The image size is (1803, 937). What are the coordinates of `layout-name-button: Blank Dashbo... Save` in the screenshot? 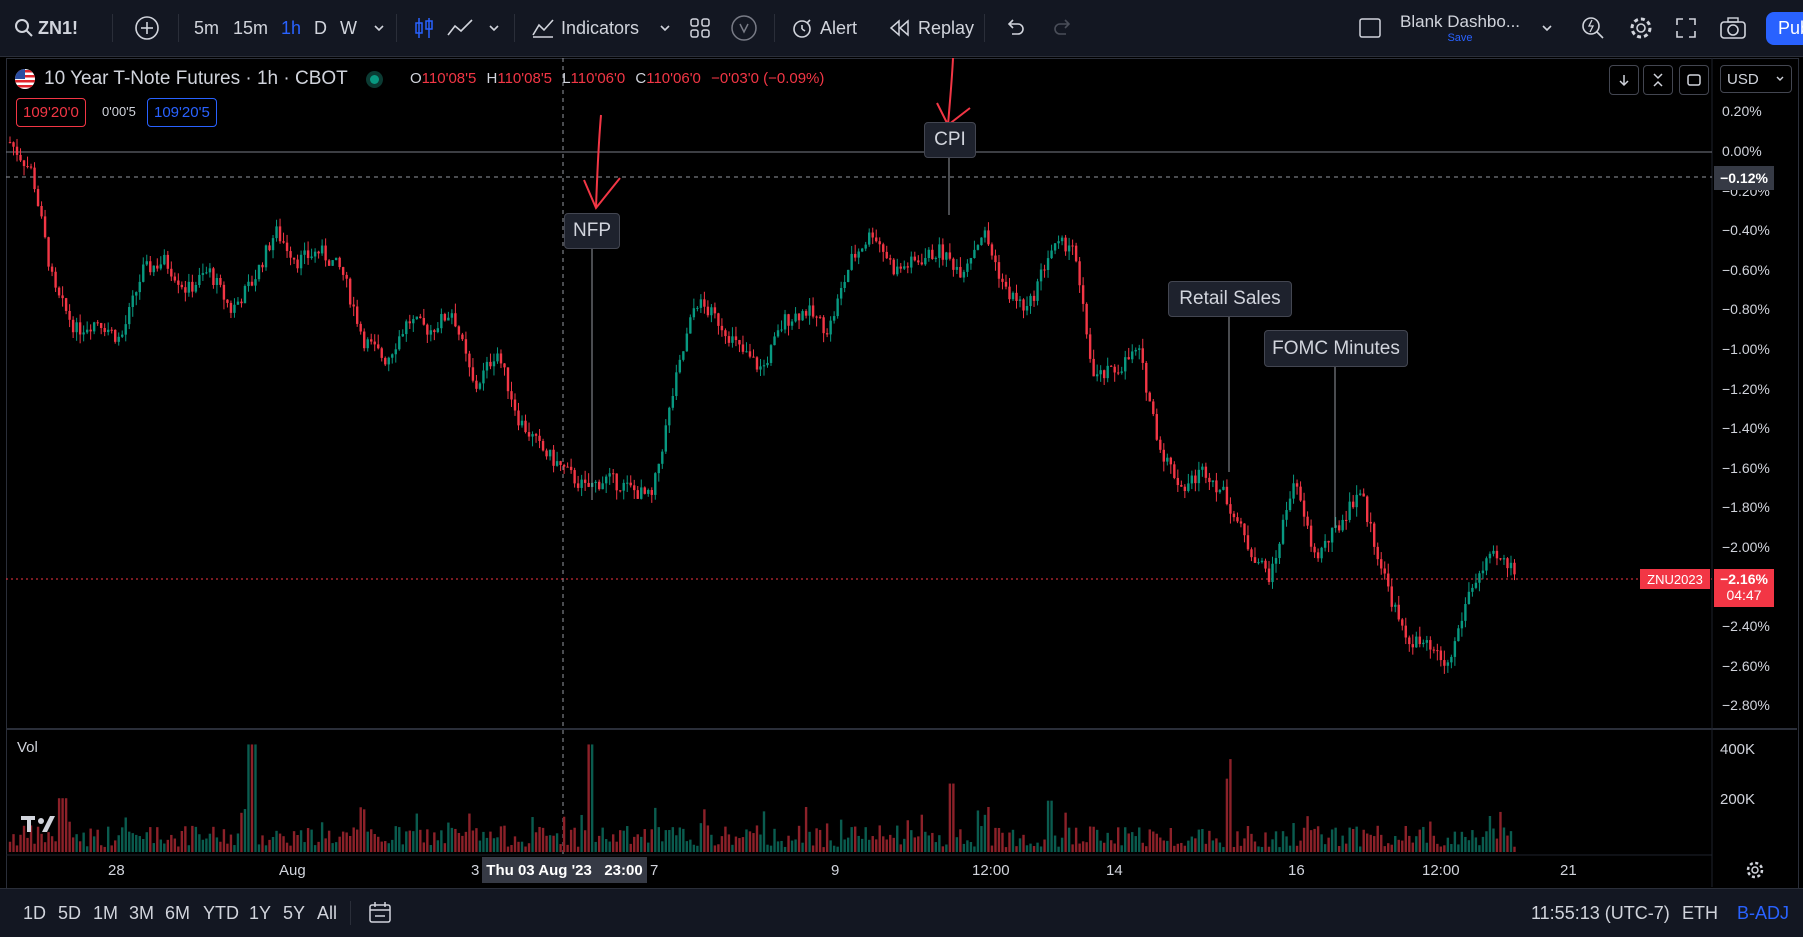 It's located at (1460, 28).